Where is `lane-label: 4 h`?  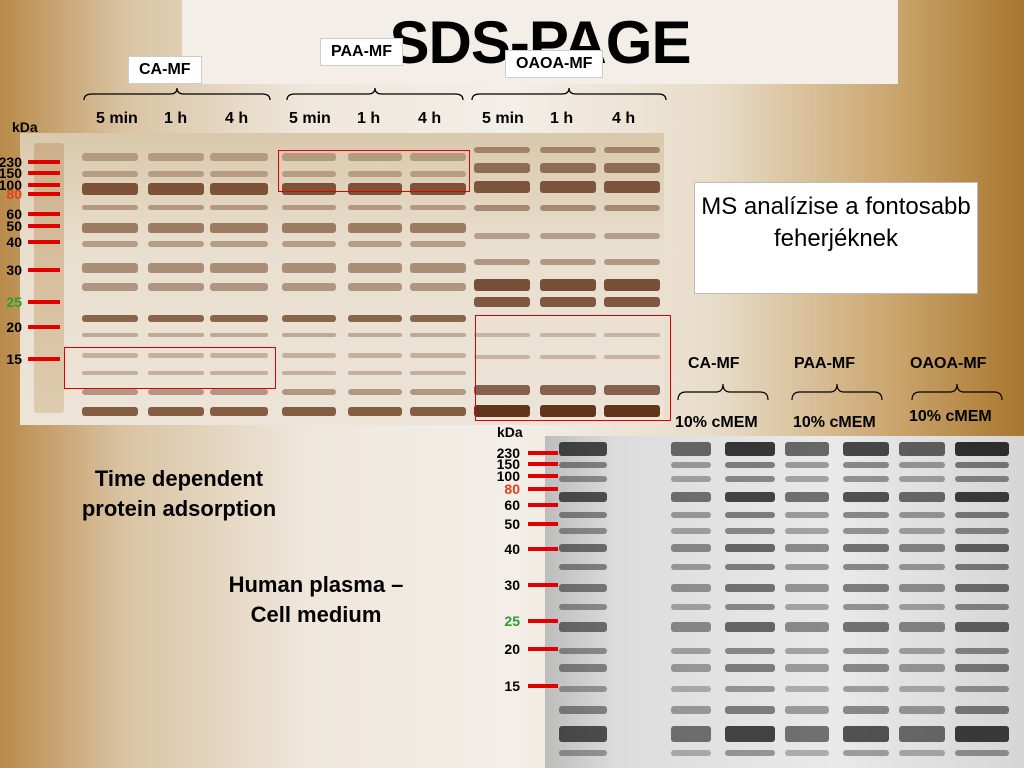
lane-label: 4 h is located at coordinates (624, 118).